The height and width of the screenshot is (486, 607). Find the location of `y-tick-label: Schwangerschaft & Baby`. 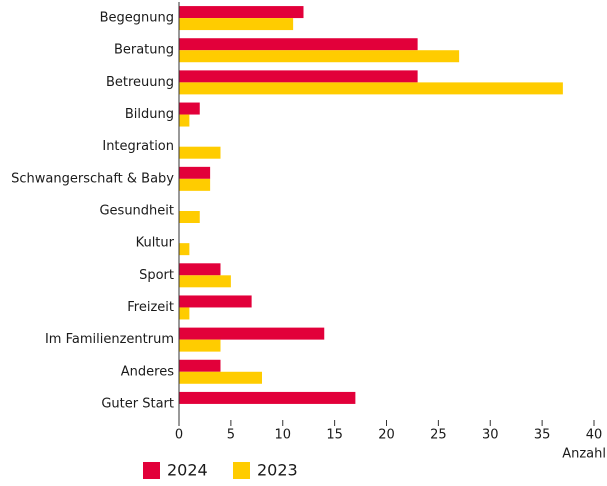

y-tick-label: Schwangerschaft & Baby is located at coordinates (92, 178).